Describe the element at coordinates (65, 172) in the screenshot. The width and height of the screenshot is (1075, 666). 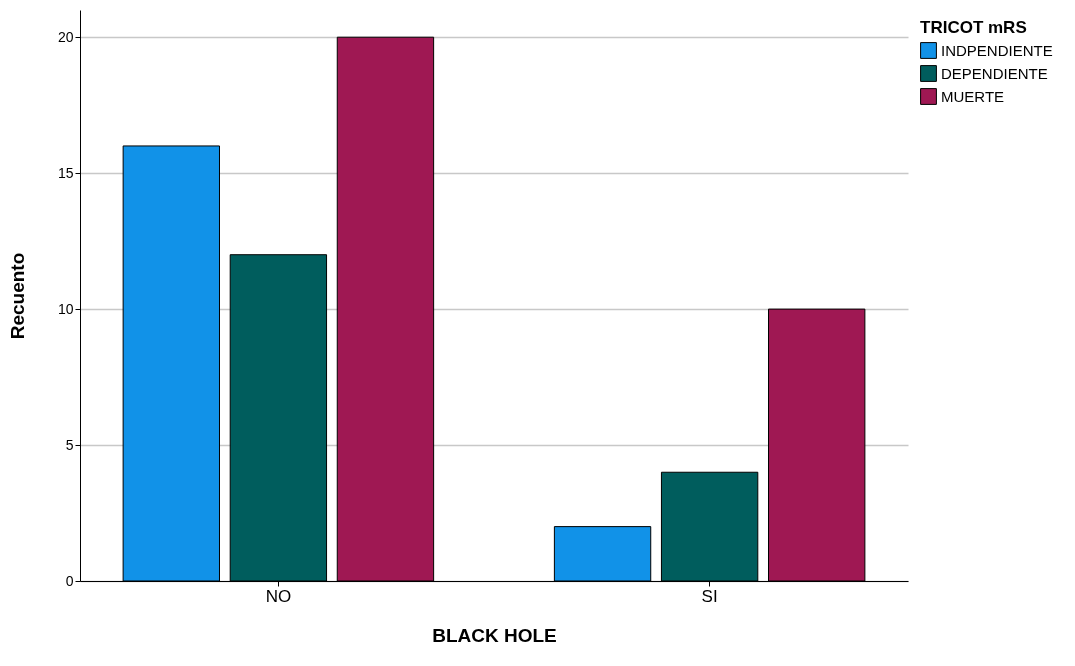
I see `y-tick-label: 15` at that location.